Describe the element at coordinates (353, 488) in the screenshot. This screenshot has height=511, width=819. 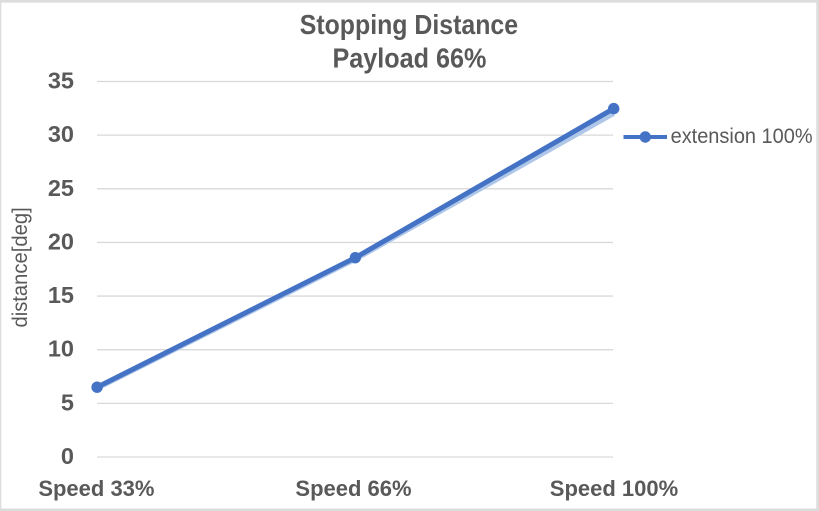
I see `svg-text: Speed 66%` at that location.